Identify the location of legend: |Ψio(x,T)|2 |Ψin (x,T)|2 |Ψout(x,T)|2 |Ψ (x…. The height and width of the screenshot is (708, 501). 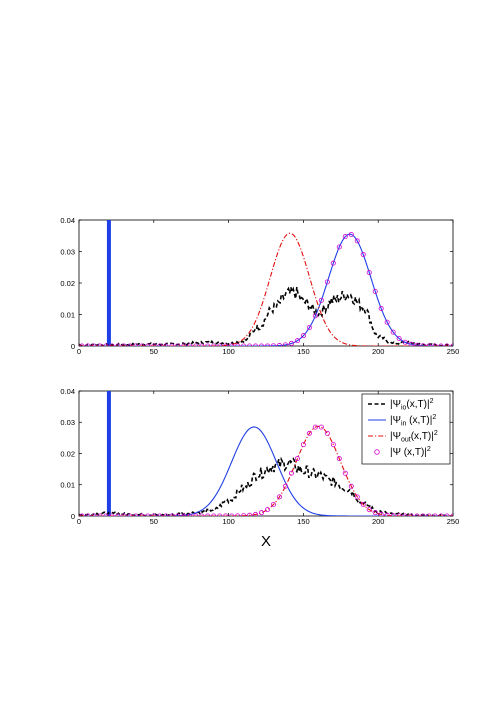
(406, 429).